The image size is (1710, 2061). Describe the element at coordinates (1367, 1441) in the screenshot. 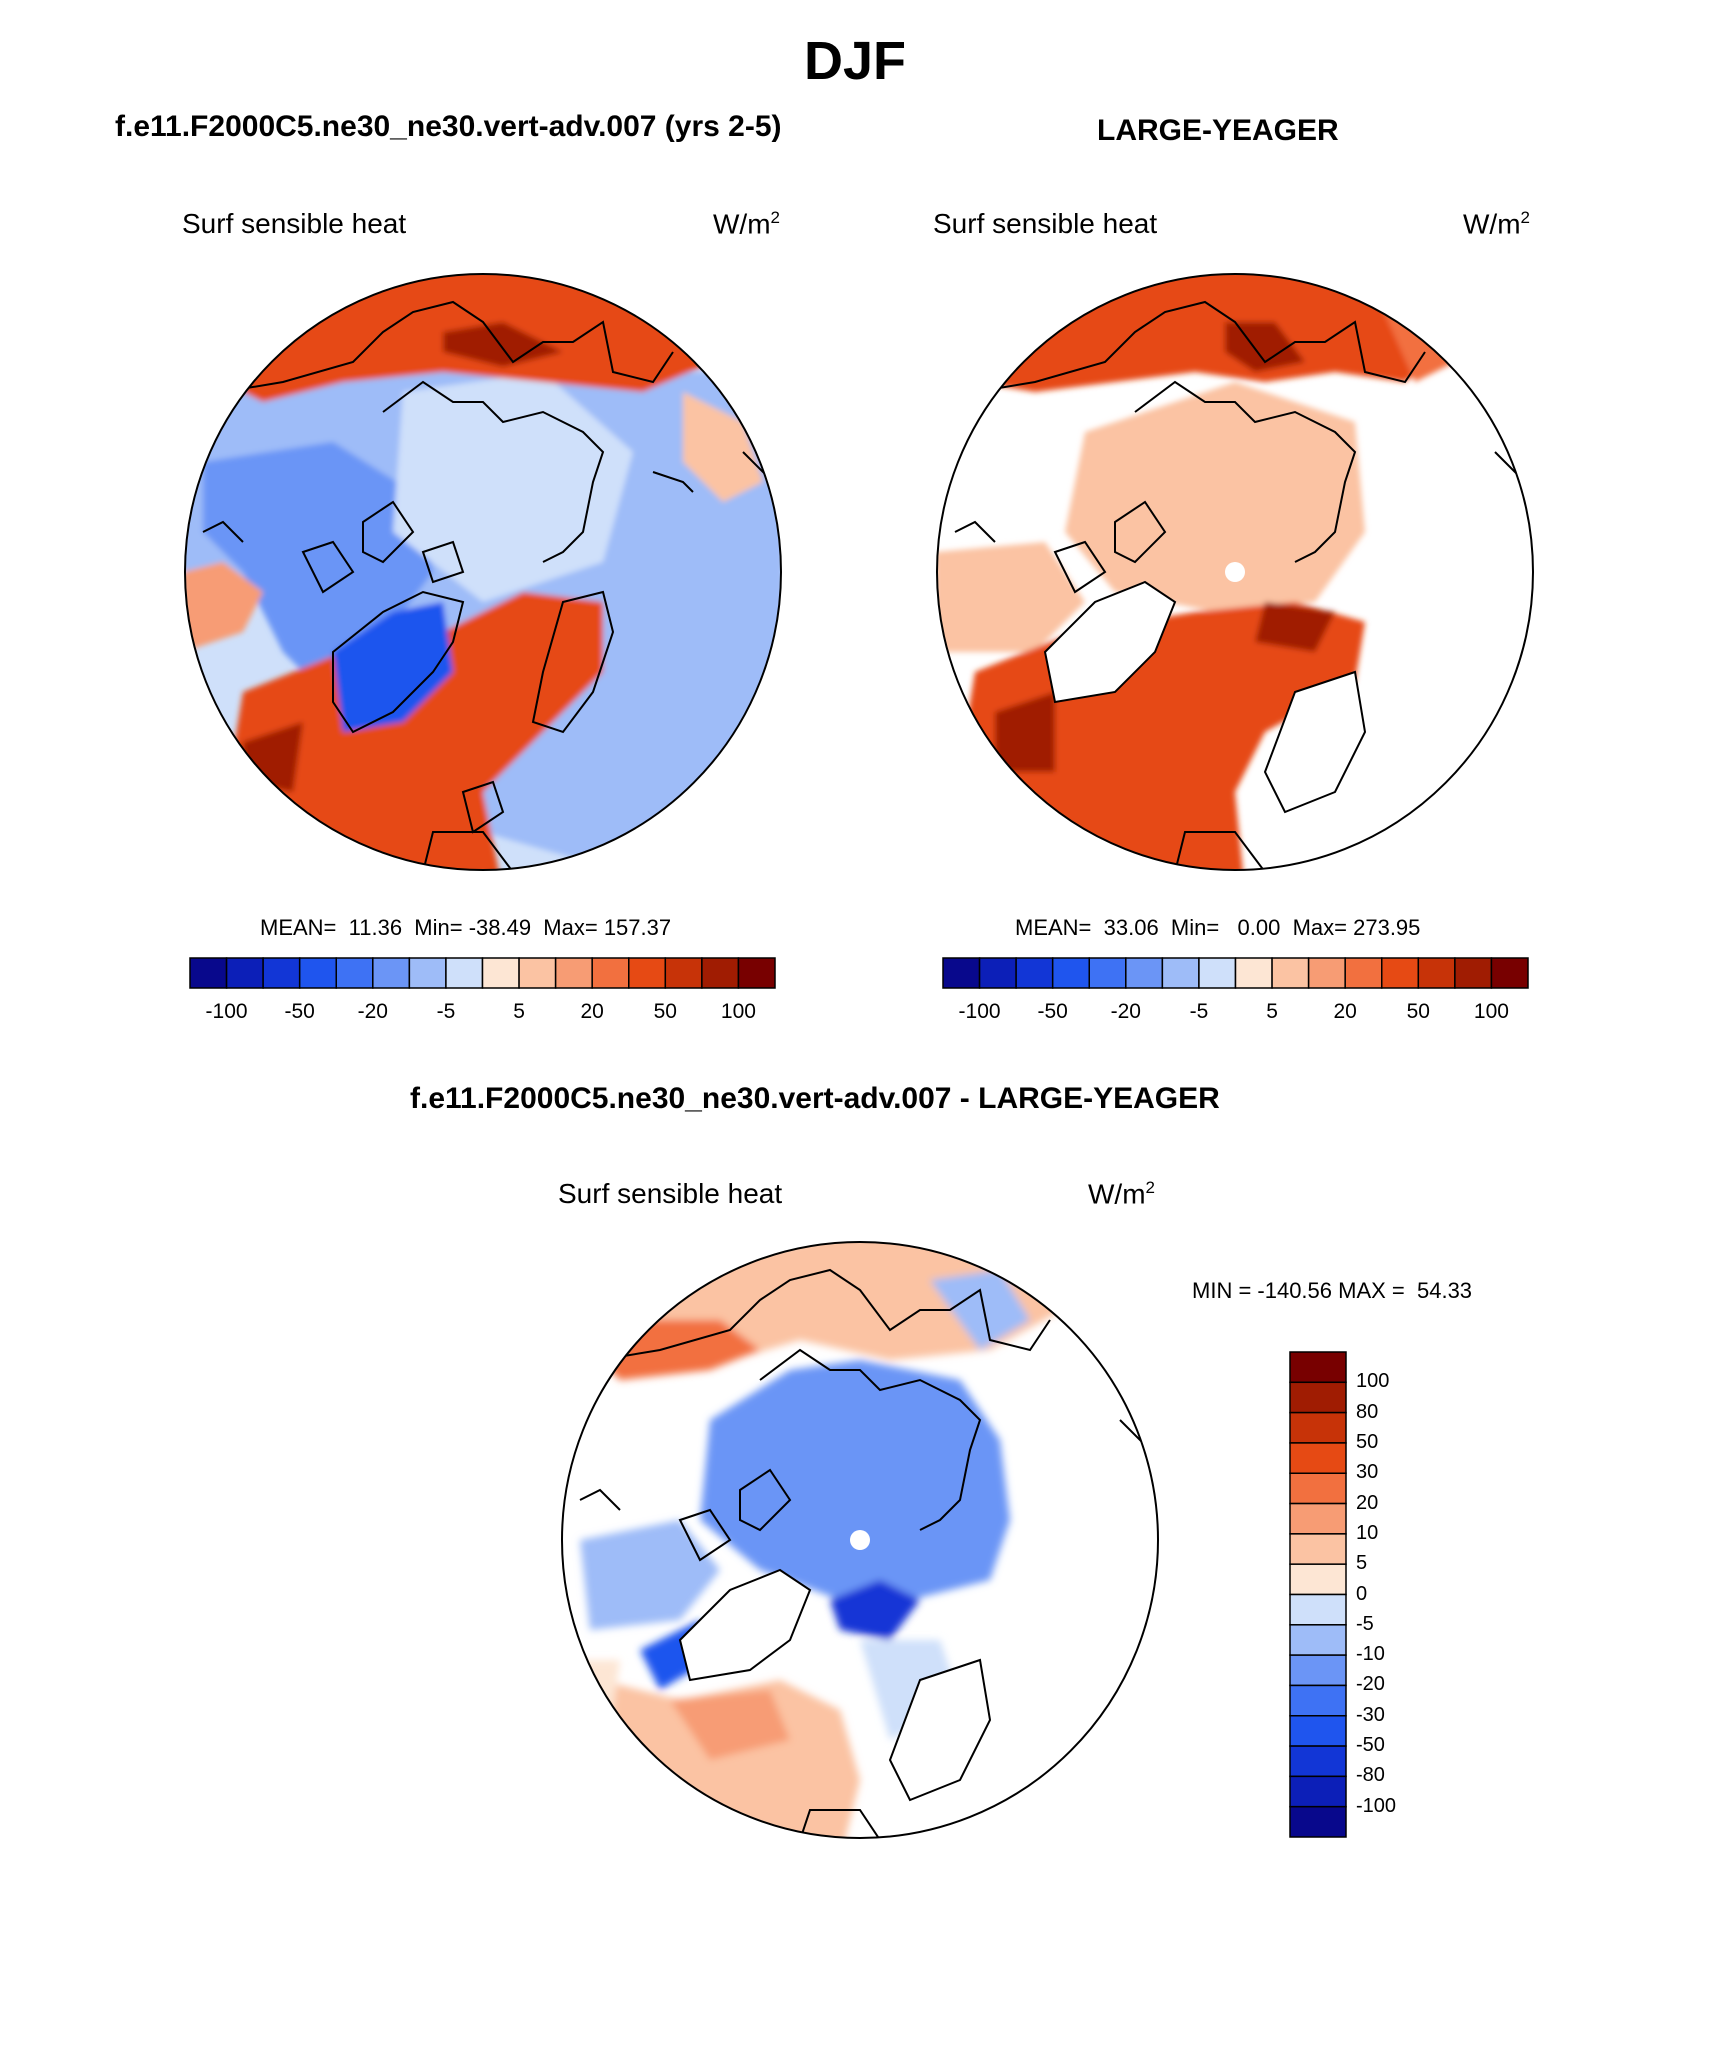

I see `panel3-colorbar-tick-label: 50` at that location.